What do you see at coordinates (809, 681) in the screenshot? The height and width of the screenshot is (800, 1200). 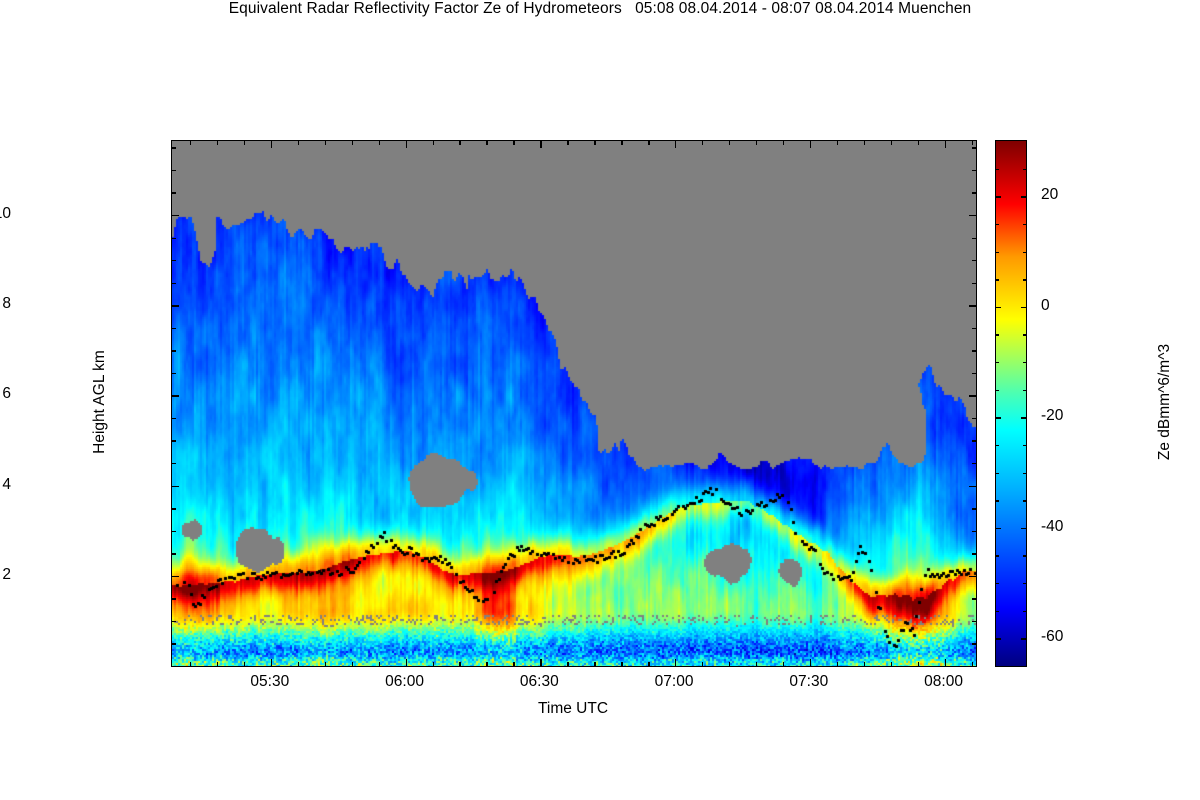 I see `x-tick-label: 07:30` at bounding box center [809, 681].